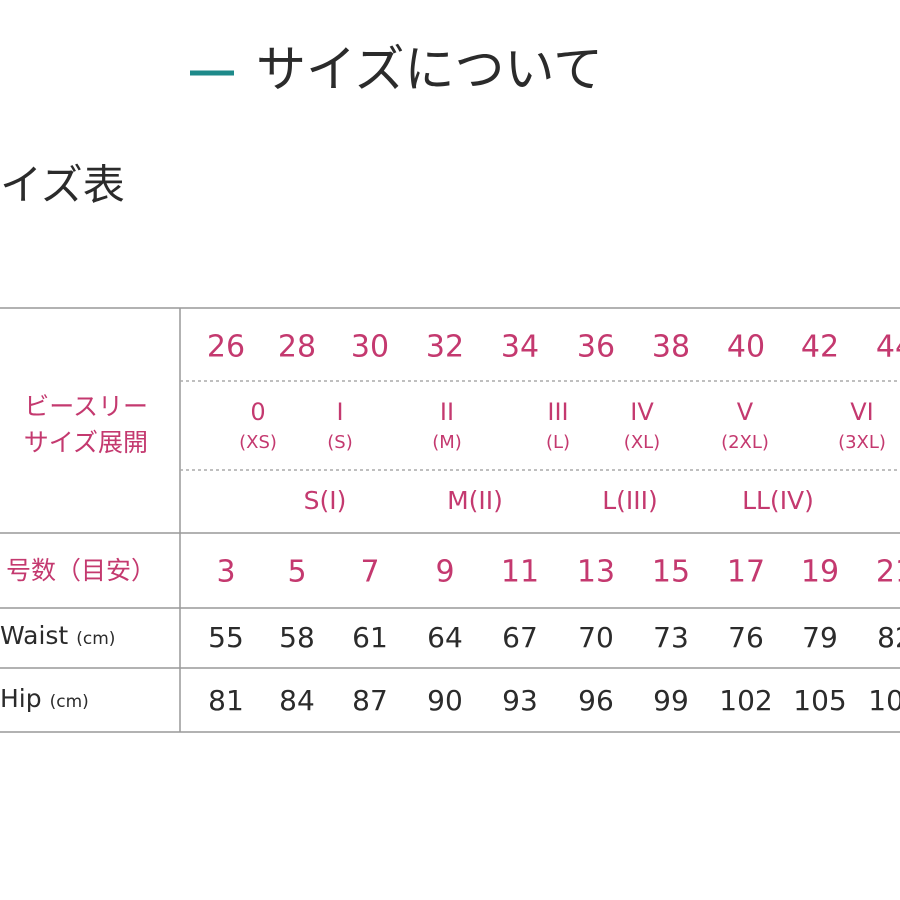 This screenshot has height=900, width=900. Describe the element at coordinates (520, 572) in the screenshot. I see `number-cell: 11` at that location.